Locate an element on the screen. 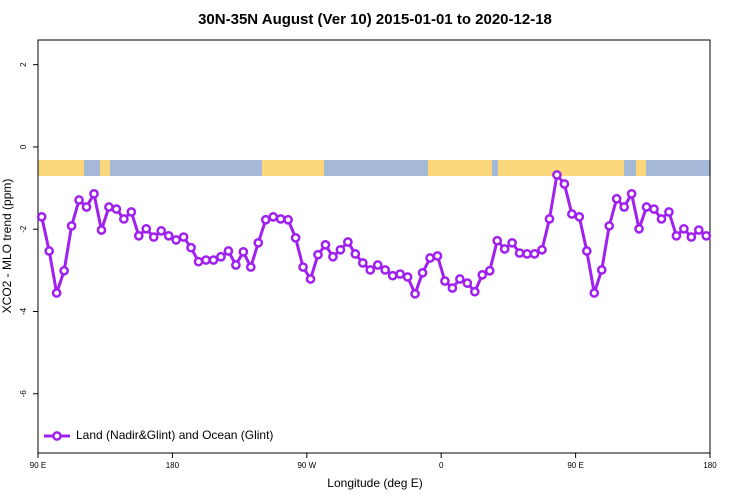 Image resolution: width=750 pixels, height=500 pixels. x-tick-label: 90 E is located at coordinates (575, 465).